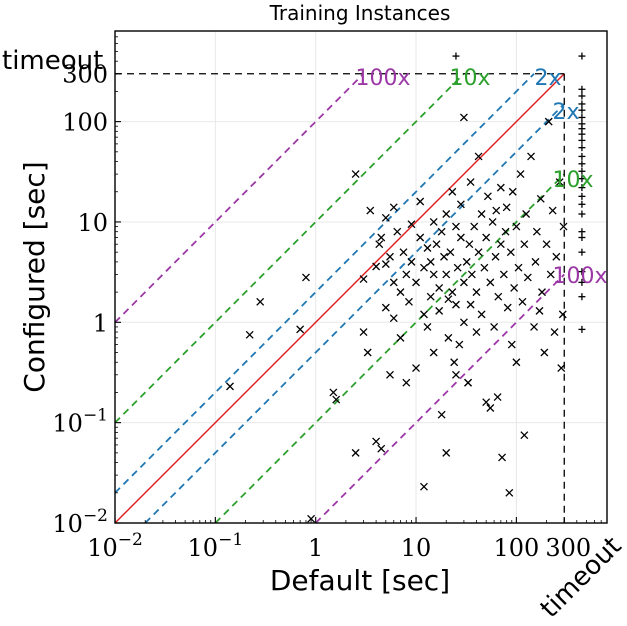 The height and width of the screenshot is (626, 627). I want to click on tick-label-x: 10−2, so click(115, 546).